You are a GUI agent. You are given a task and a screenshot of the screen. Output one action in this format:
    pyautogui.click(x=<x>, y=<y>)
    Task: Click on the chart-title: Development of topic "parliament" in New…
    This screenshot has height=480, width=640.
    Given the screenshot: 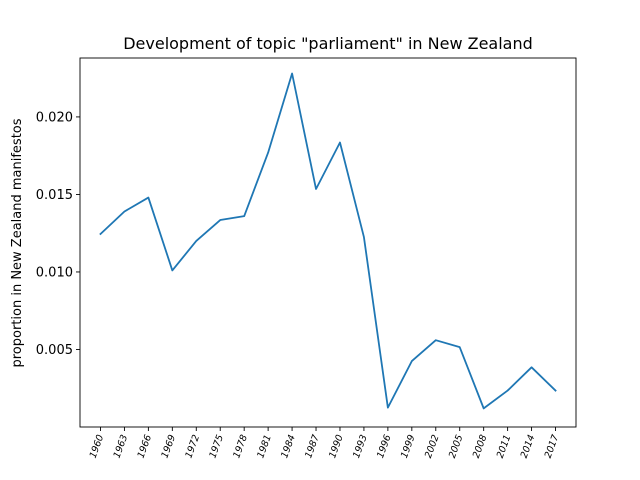 What is the action you would take?
    pyautogui.click(x=328, y=43)
    